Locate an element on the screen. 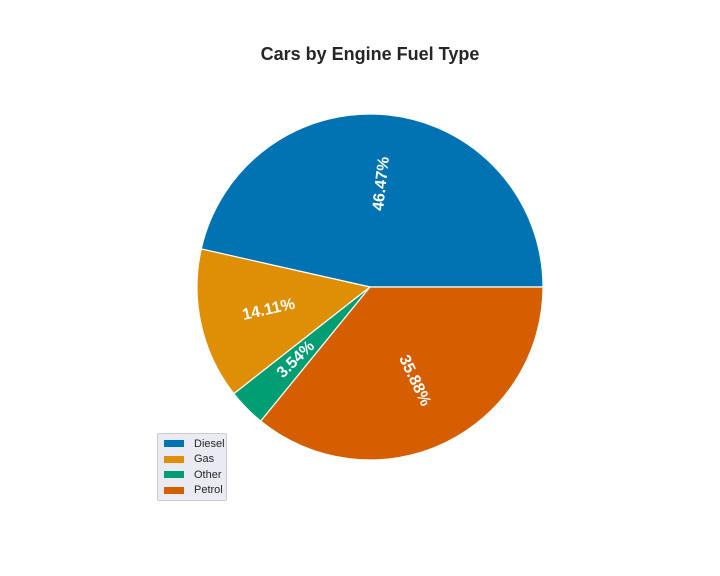 This screenshot has height=576, width=720. pie-slice-diesel is located at coordinates (372, 200).